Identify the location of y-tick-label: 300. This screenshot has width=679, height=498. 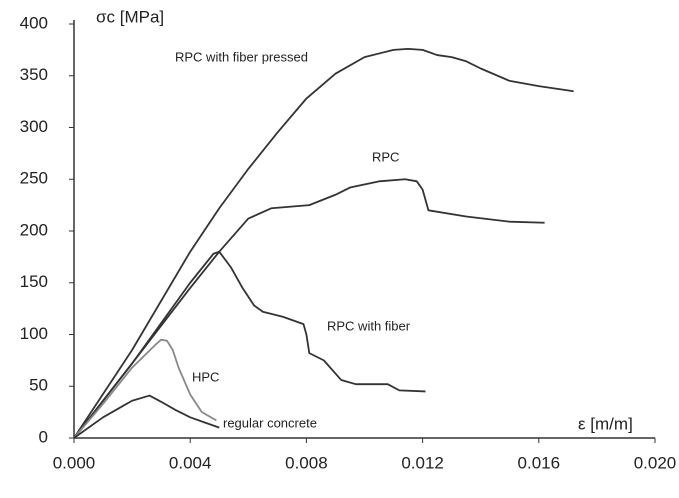
(34, 126).